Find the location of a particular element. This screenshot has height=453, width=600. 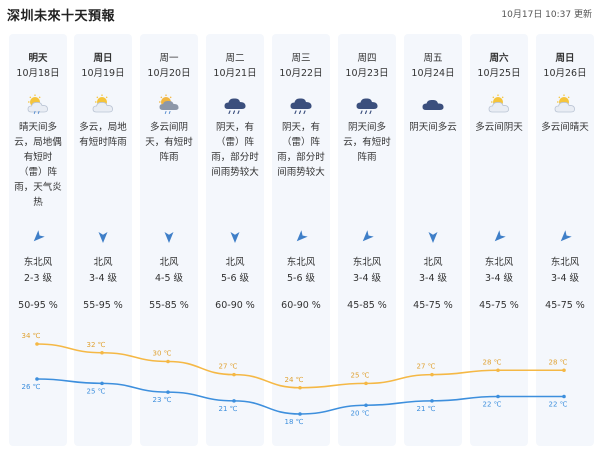

forecast-day-column: 周四 10月23日阴天间多云，有短时阵雨东北风 3-4 级 45-85 % is located at coordinates (367, 240).